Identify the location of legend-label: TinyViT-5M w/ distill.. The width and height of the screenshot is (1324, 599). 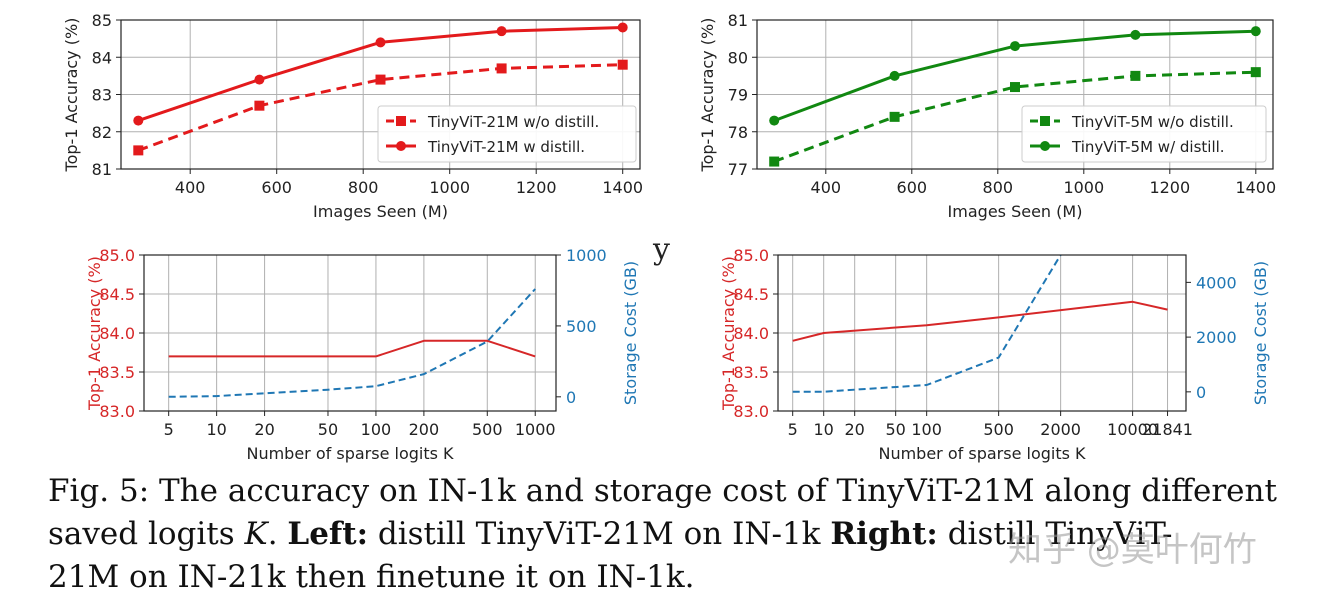
(1148, 147).